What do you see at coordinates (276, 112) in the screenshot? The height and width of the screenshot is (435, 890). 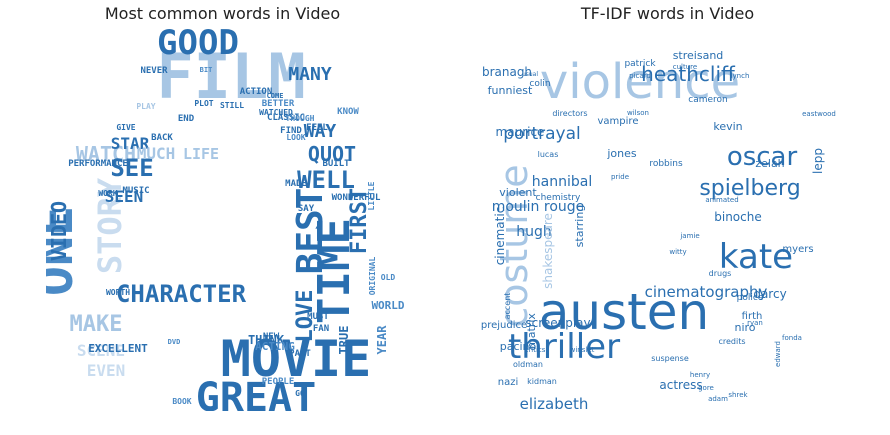 I see `word-watched: WATCHED` at bounding box center [276, 112].